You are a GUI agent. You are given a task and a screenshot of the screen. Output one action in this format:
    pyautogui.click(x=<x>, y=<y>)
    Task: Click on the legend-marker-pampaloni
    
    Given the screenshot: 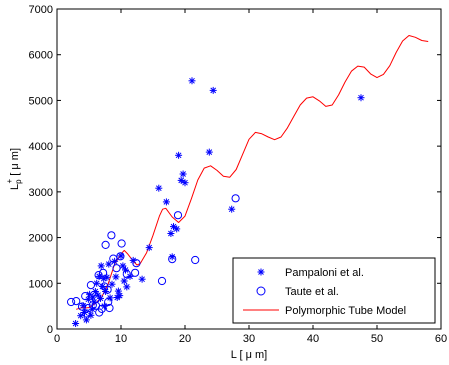 What is the action you would take?
    pyautogui.click(x=261, y=272)
    